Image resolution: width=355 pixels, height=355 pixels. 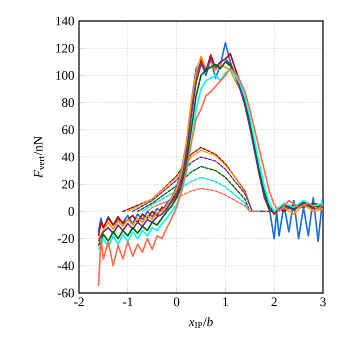 What do you see at coordinates (200, 322) in the screenshot?
I see `x-axis-title: x$_{IP}$/b` at bounding box center [200, 322].